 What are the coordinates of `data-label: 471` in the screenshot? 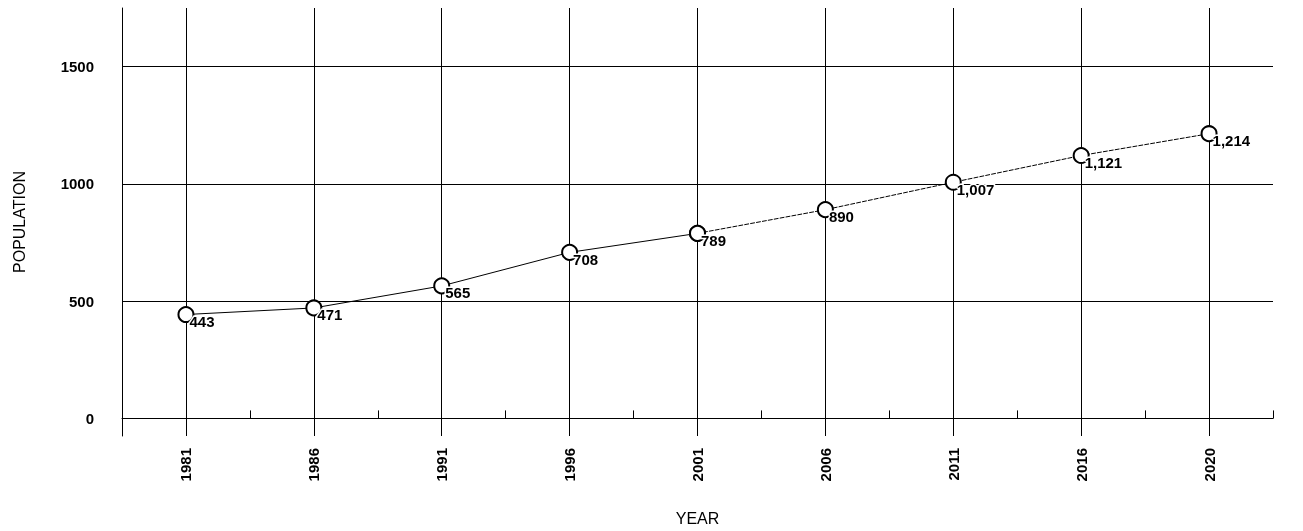 It's located at (330, 315).